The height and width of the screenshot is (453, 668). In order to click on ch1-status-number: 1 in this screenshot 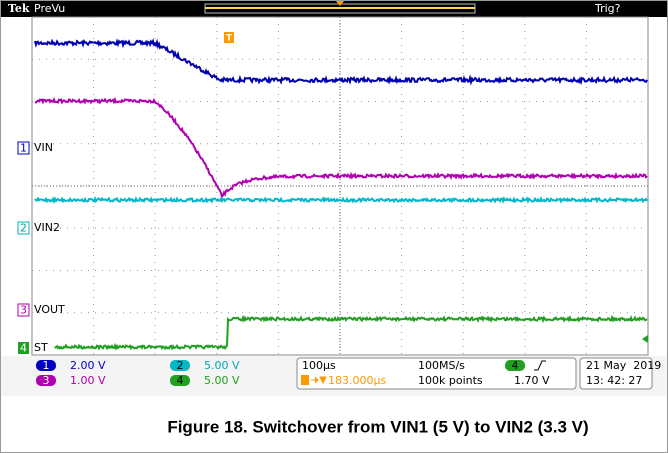, I will do `click(46, 365)`.